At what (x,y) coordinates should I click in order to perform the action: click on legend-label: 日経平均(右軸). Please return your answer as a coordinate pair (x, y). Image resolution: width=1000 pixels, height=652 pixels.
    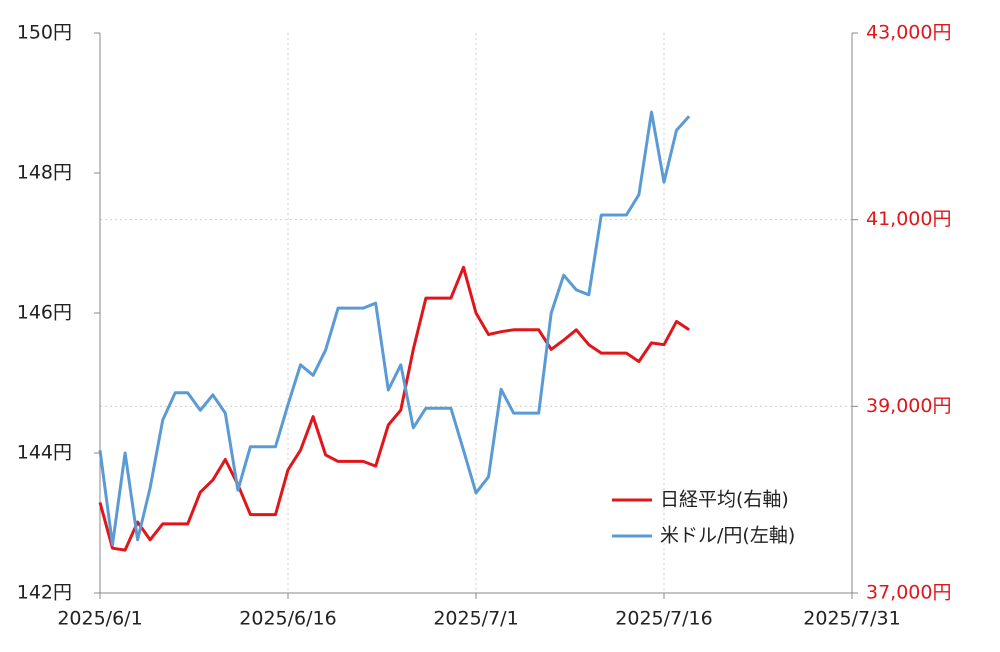
    Looking at the image, I should click on (724, 500).